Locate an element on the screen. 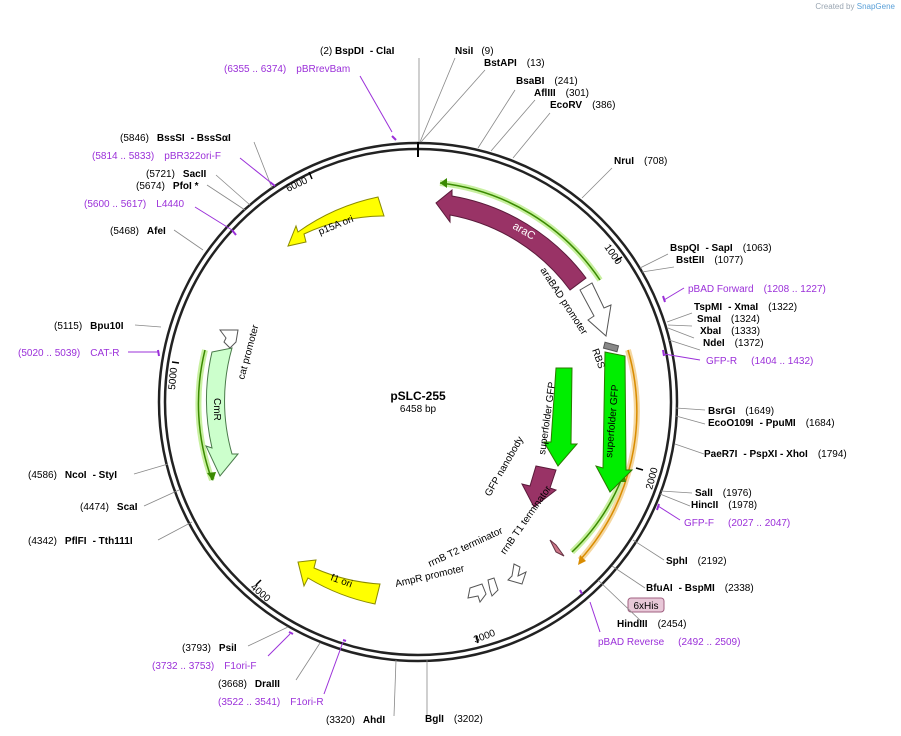 This screenshot has height=736, width=901. site-paer7i: PaeR7I - PspXI - XhoI (1794) is located at coordinates (775, 454).